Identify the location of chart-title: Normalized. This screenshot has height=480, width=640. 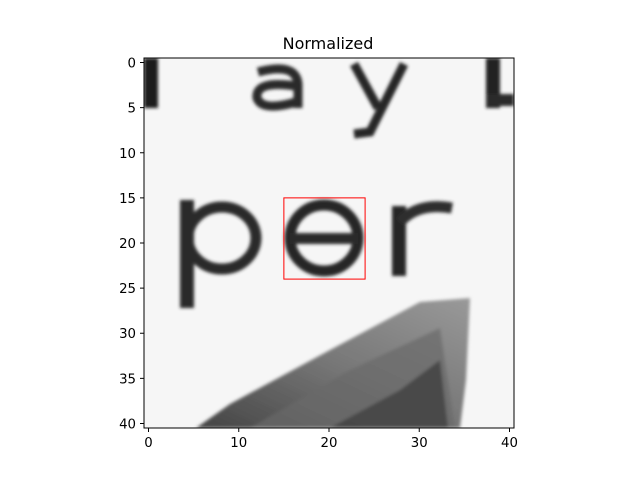
(328, 43).